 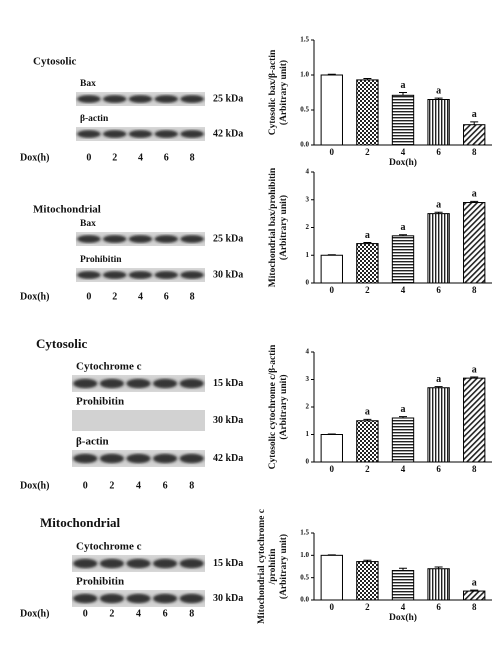 What do you see at coordinates (228, 133) in the screenshot?
I see `size-label: 42 kDa` at bounding box center [228, 133].